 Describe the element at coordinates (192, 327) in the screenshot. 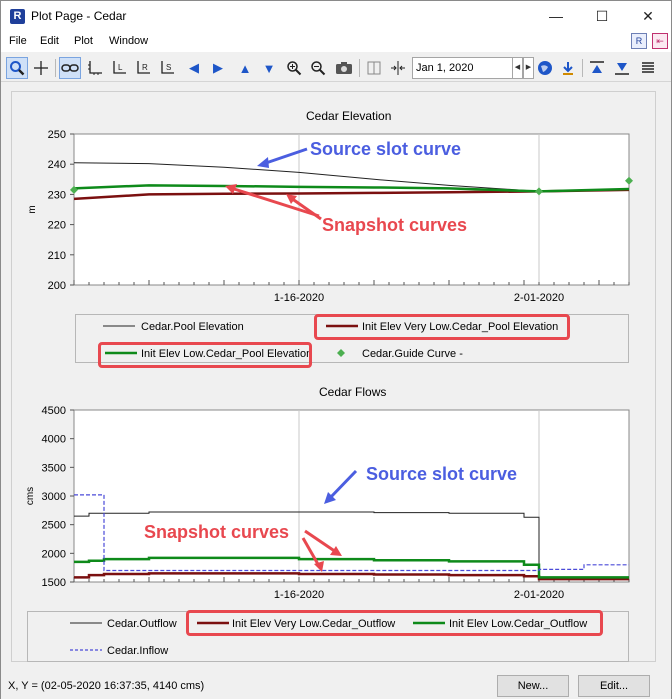

I see `legend-pool-elevation: Cedar.Pool Elevation` at that location.